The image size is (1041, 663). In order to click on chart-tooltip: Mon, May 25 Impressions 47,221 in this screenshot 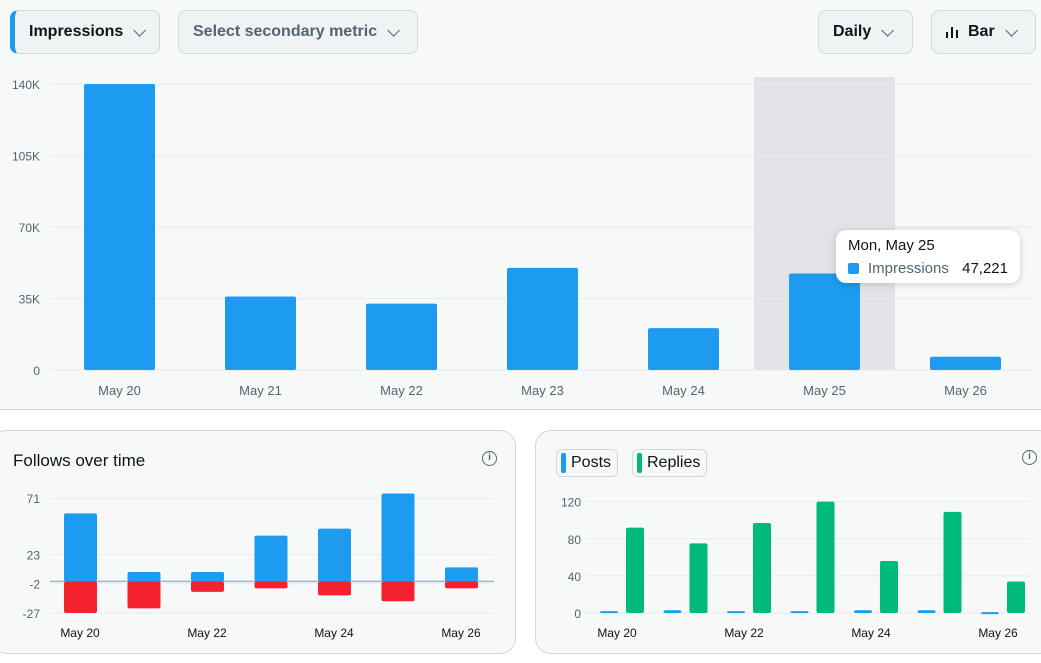, I will do `click(928, 256)`.